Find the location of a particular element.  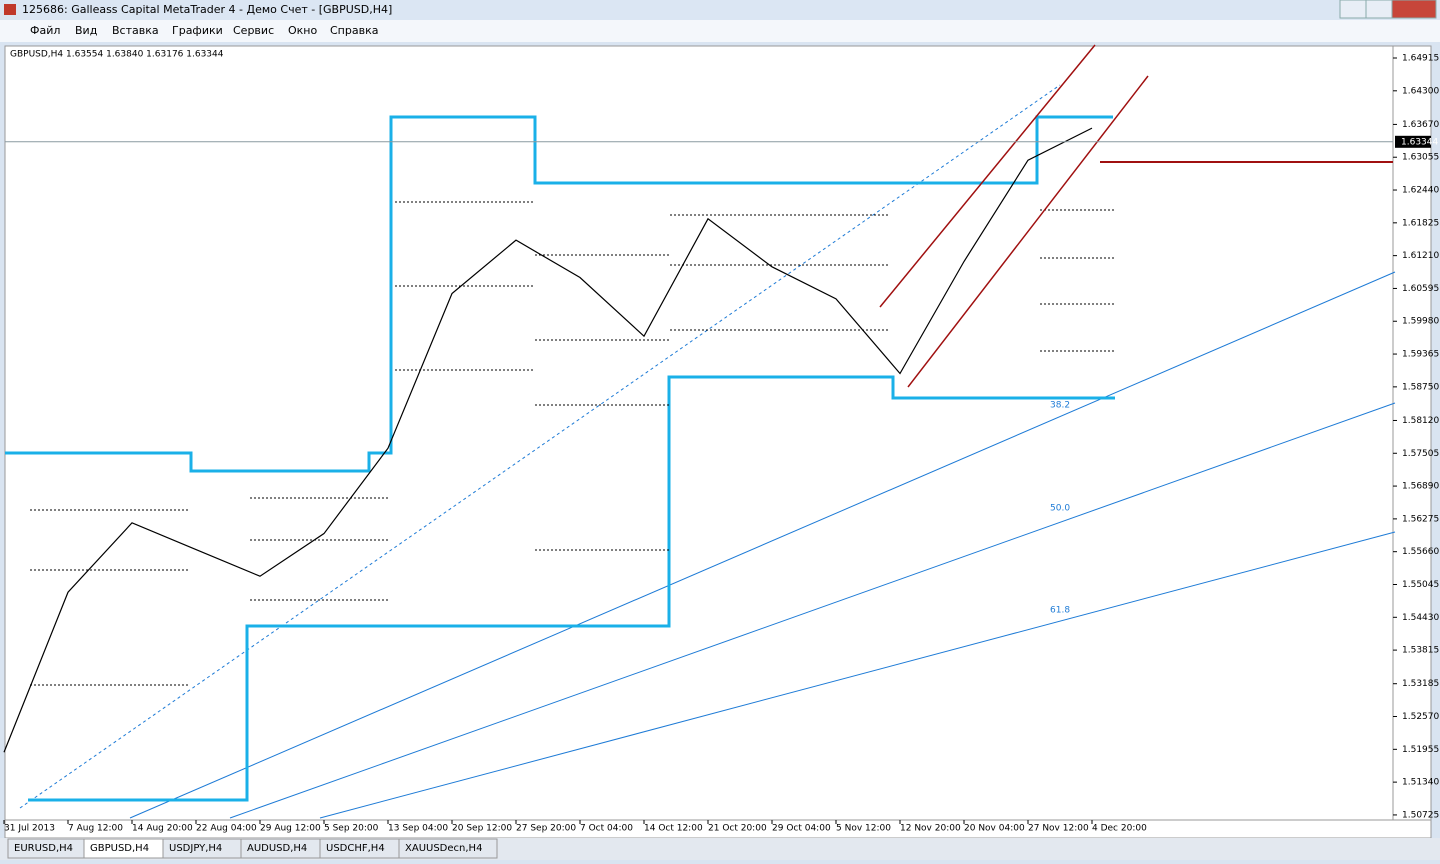

last-price-label: 1.63344 is located at coordinates (1419, 142).